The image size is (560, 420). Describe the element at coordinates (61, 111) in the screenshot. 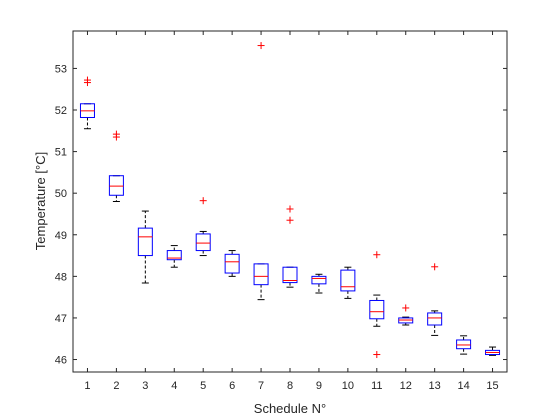

I see `y-tick-label: 52` at that location.